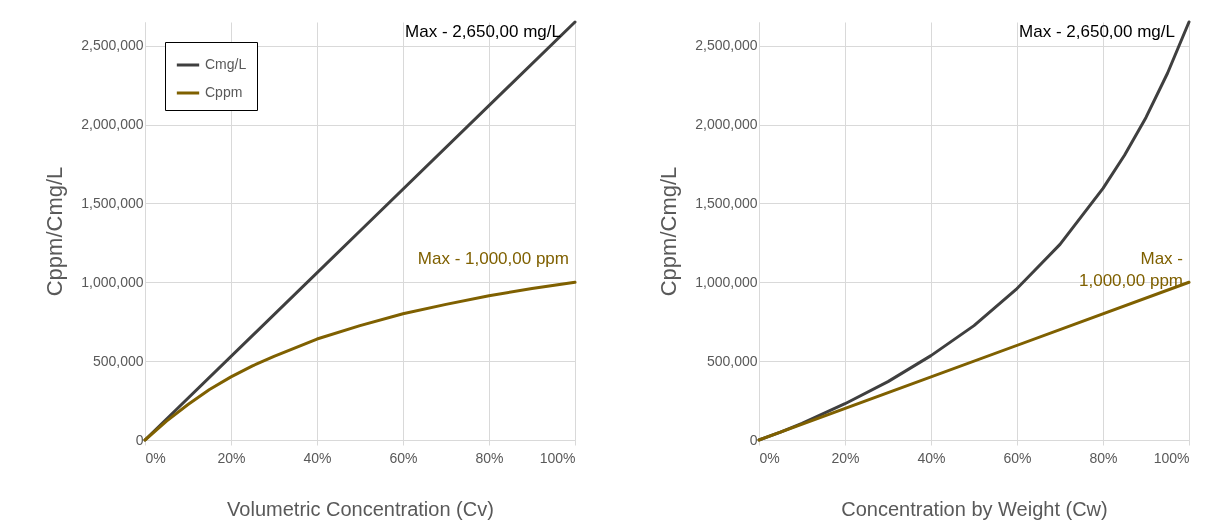 The width and height of the screenshot is (1221, 522). Describe the element at coordinates (360, 361) in the screenshot. I see `line-series` at that location.